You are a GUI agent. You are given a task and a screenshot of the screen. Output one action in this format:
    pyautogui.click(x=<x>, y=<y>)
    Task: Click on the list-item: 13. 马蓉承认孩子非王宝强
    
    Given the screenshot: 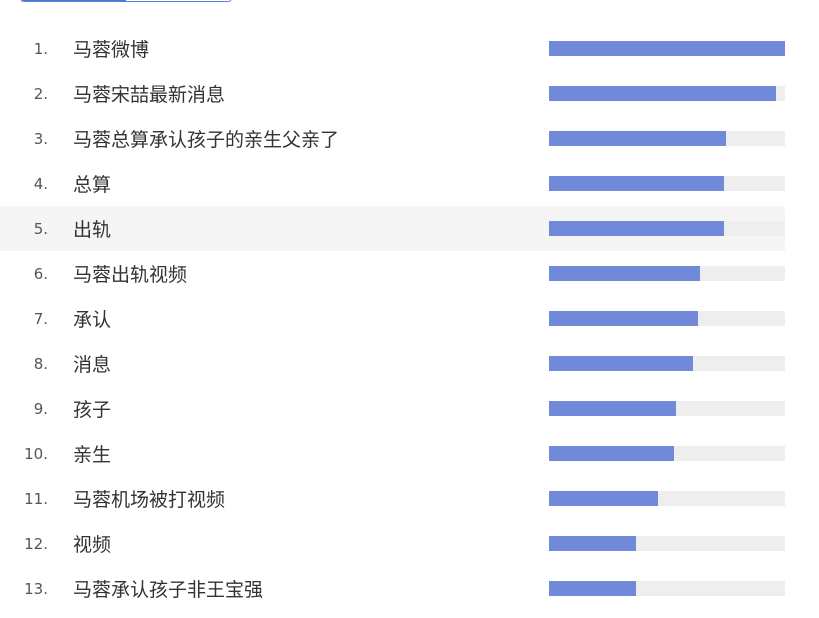 What is the action you would take?
    pyautogui.click(x=392, y=588)
    